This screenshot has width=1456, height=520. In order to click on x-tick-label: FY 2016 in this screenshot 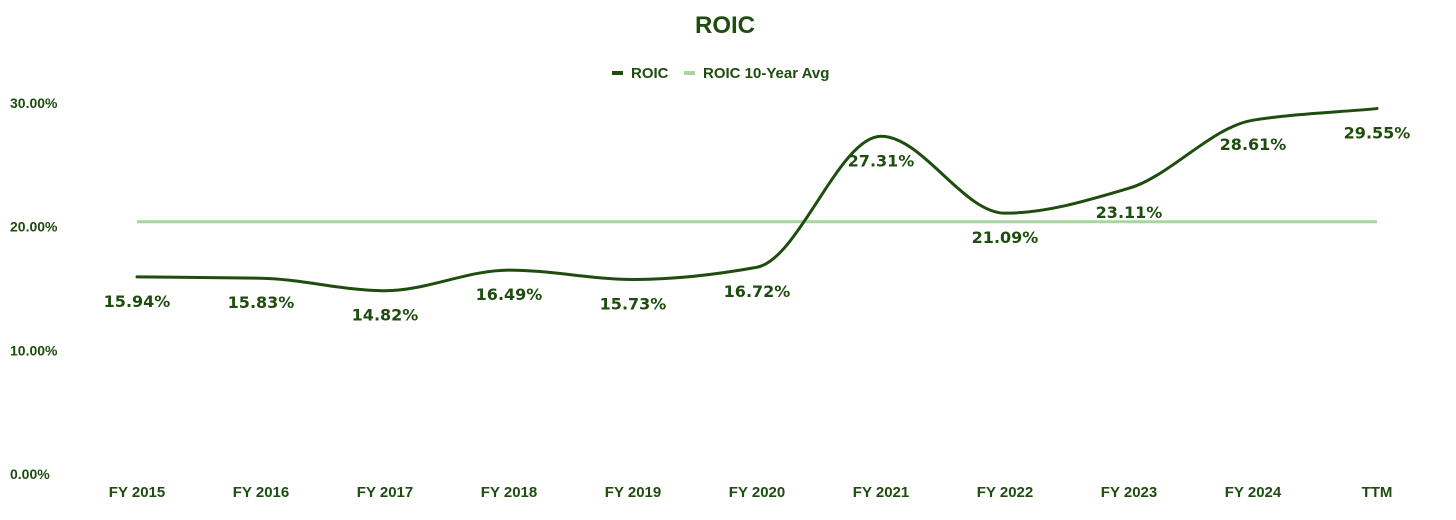, I will do `click(261, 492)`.